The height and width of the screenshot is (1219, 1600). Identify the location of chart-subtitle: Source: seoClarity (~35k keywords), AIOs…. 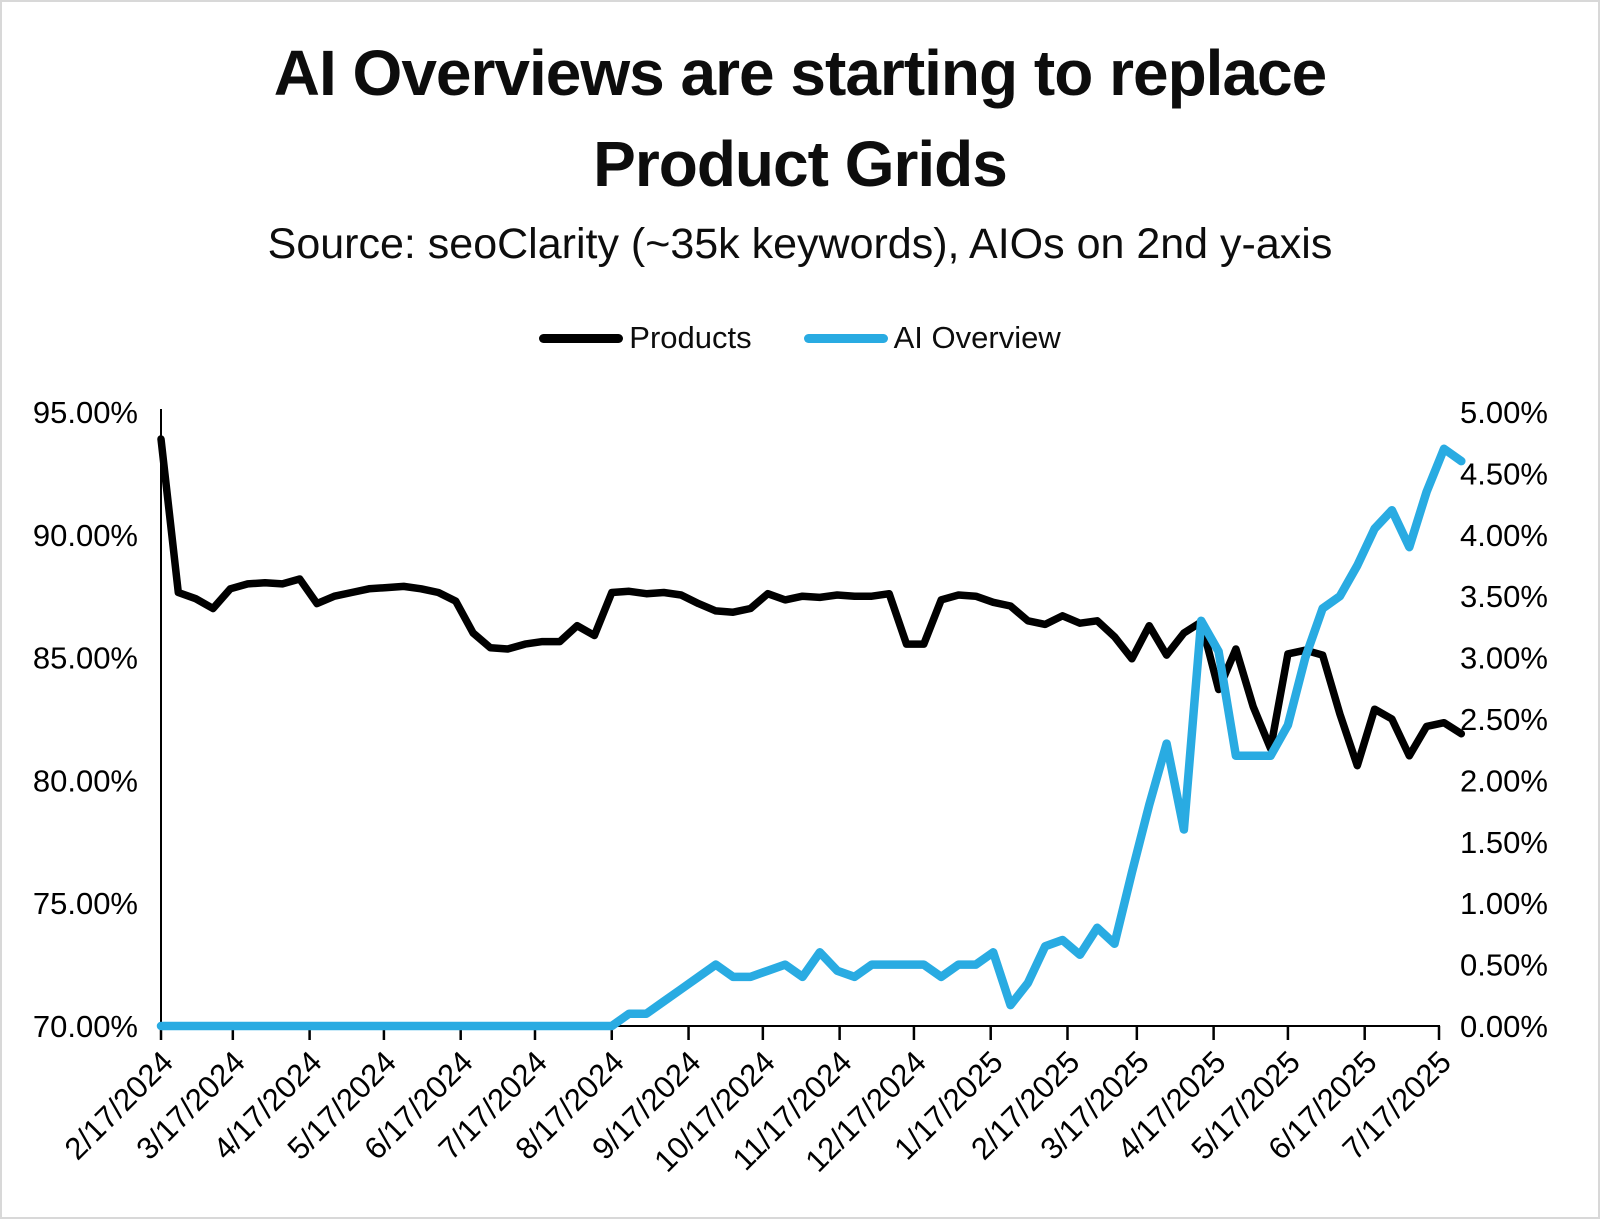
(800, 244).